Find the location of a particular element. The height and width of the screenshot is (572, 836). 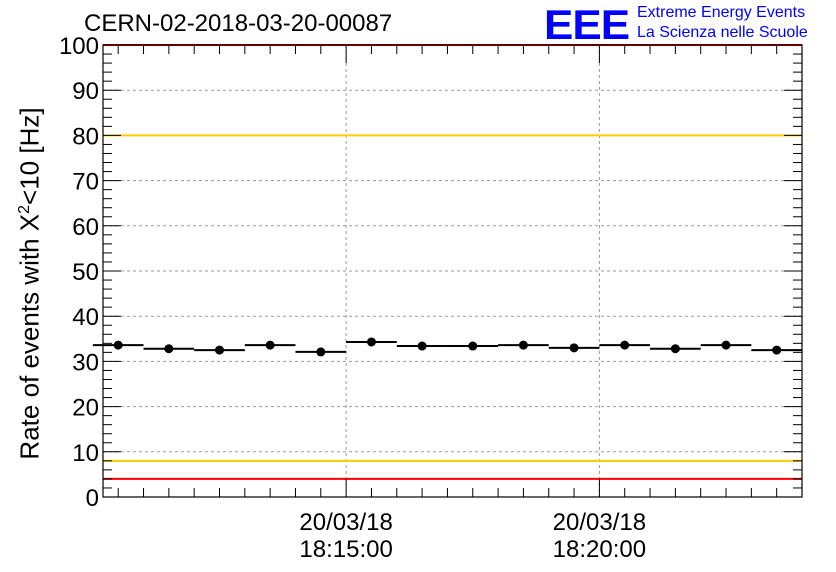

logo-text-line-1: Extreme Energy Events is located at coordinates (721, 12).